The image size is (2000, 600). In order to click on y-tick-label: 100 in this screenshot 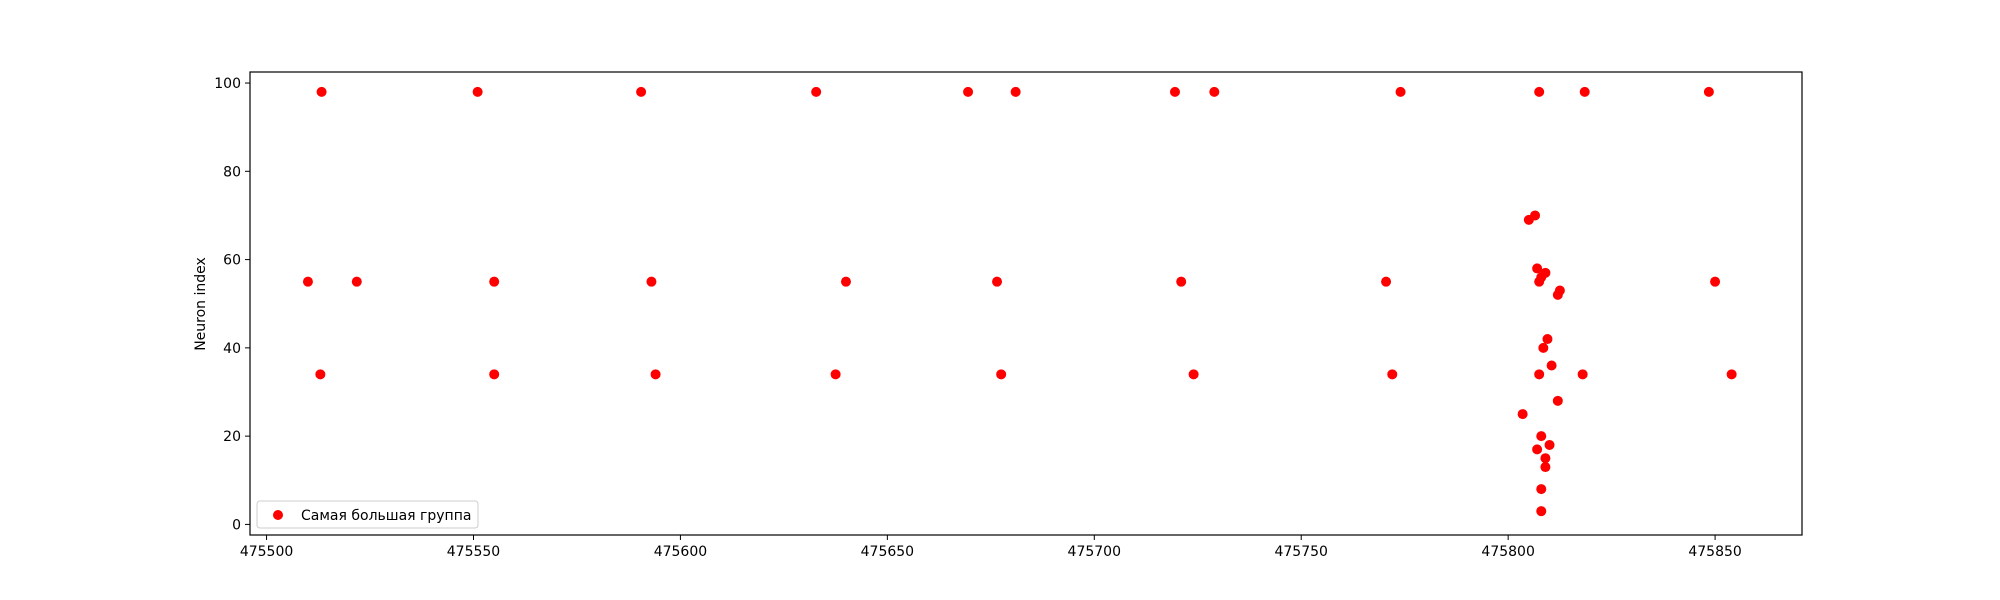, I will do `click(227, 84)`.